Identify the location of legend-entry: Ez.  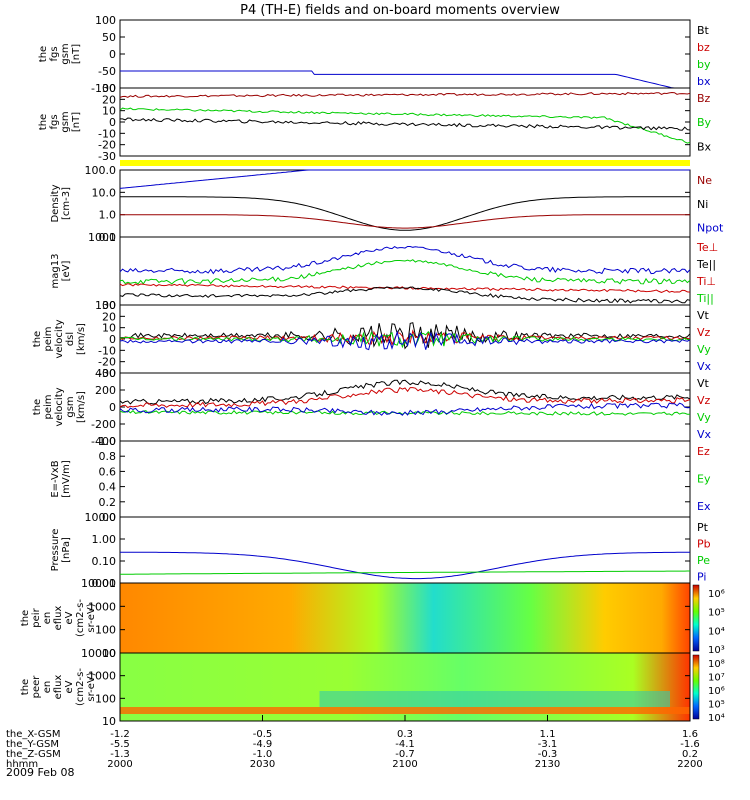
(703, 451).